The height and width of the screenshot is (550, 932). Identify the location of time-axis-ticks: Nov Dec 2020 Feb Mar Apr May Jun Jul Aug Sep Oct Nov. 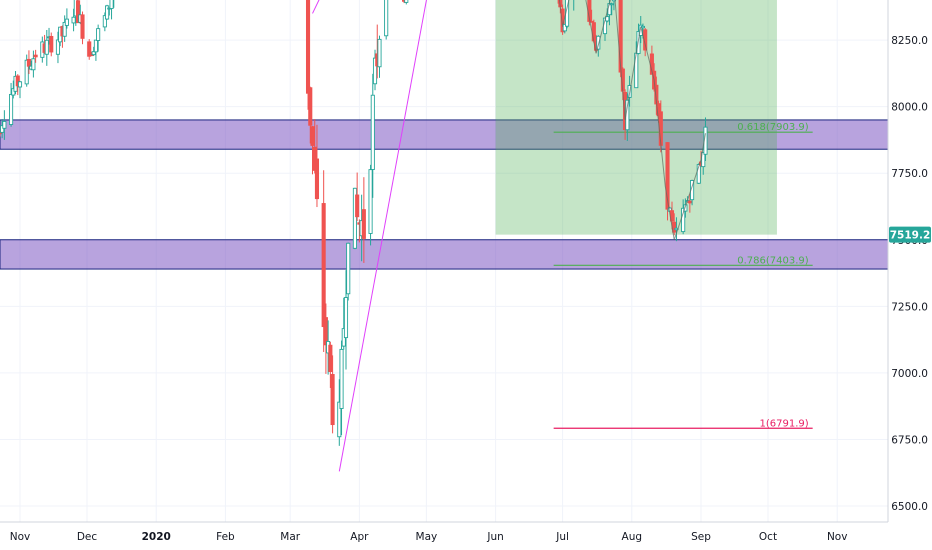
(429, 537).